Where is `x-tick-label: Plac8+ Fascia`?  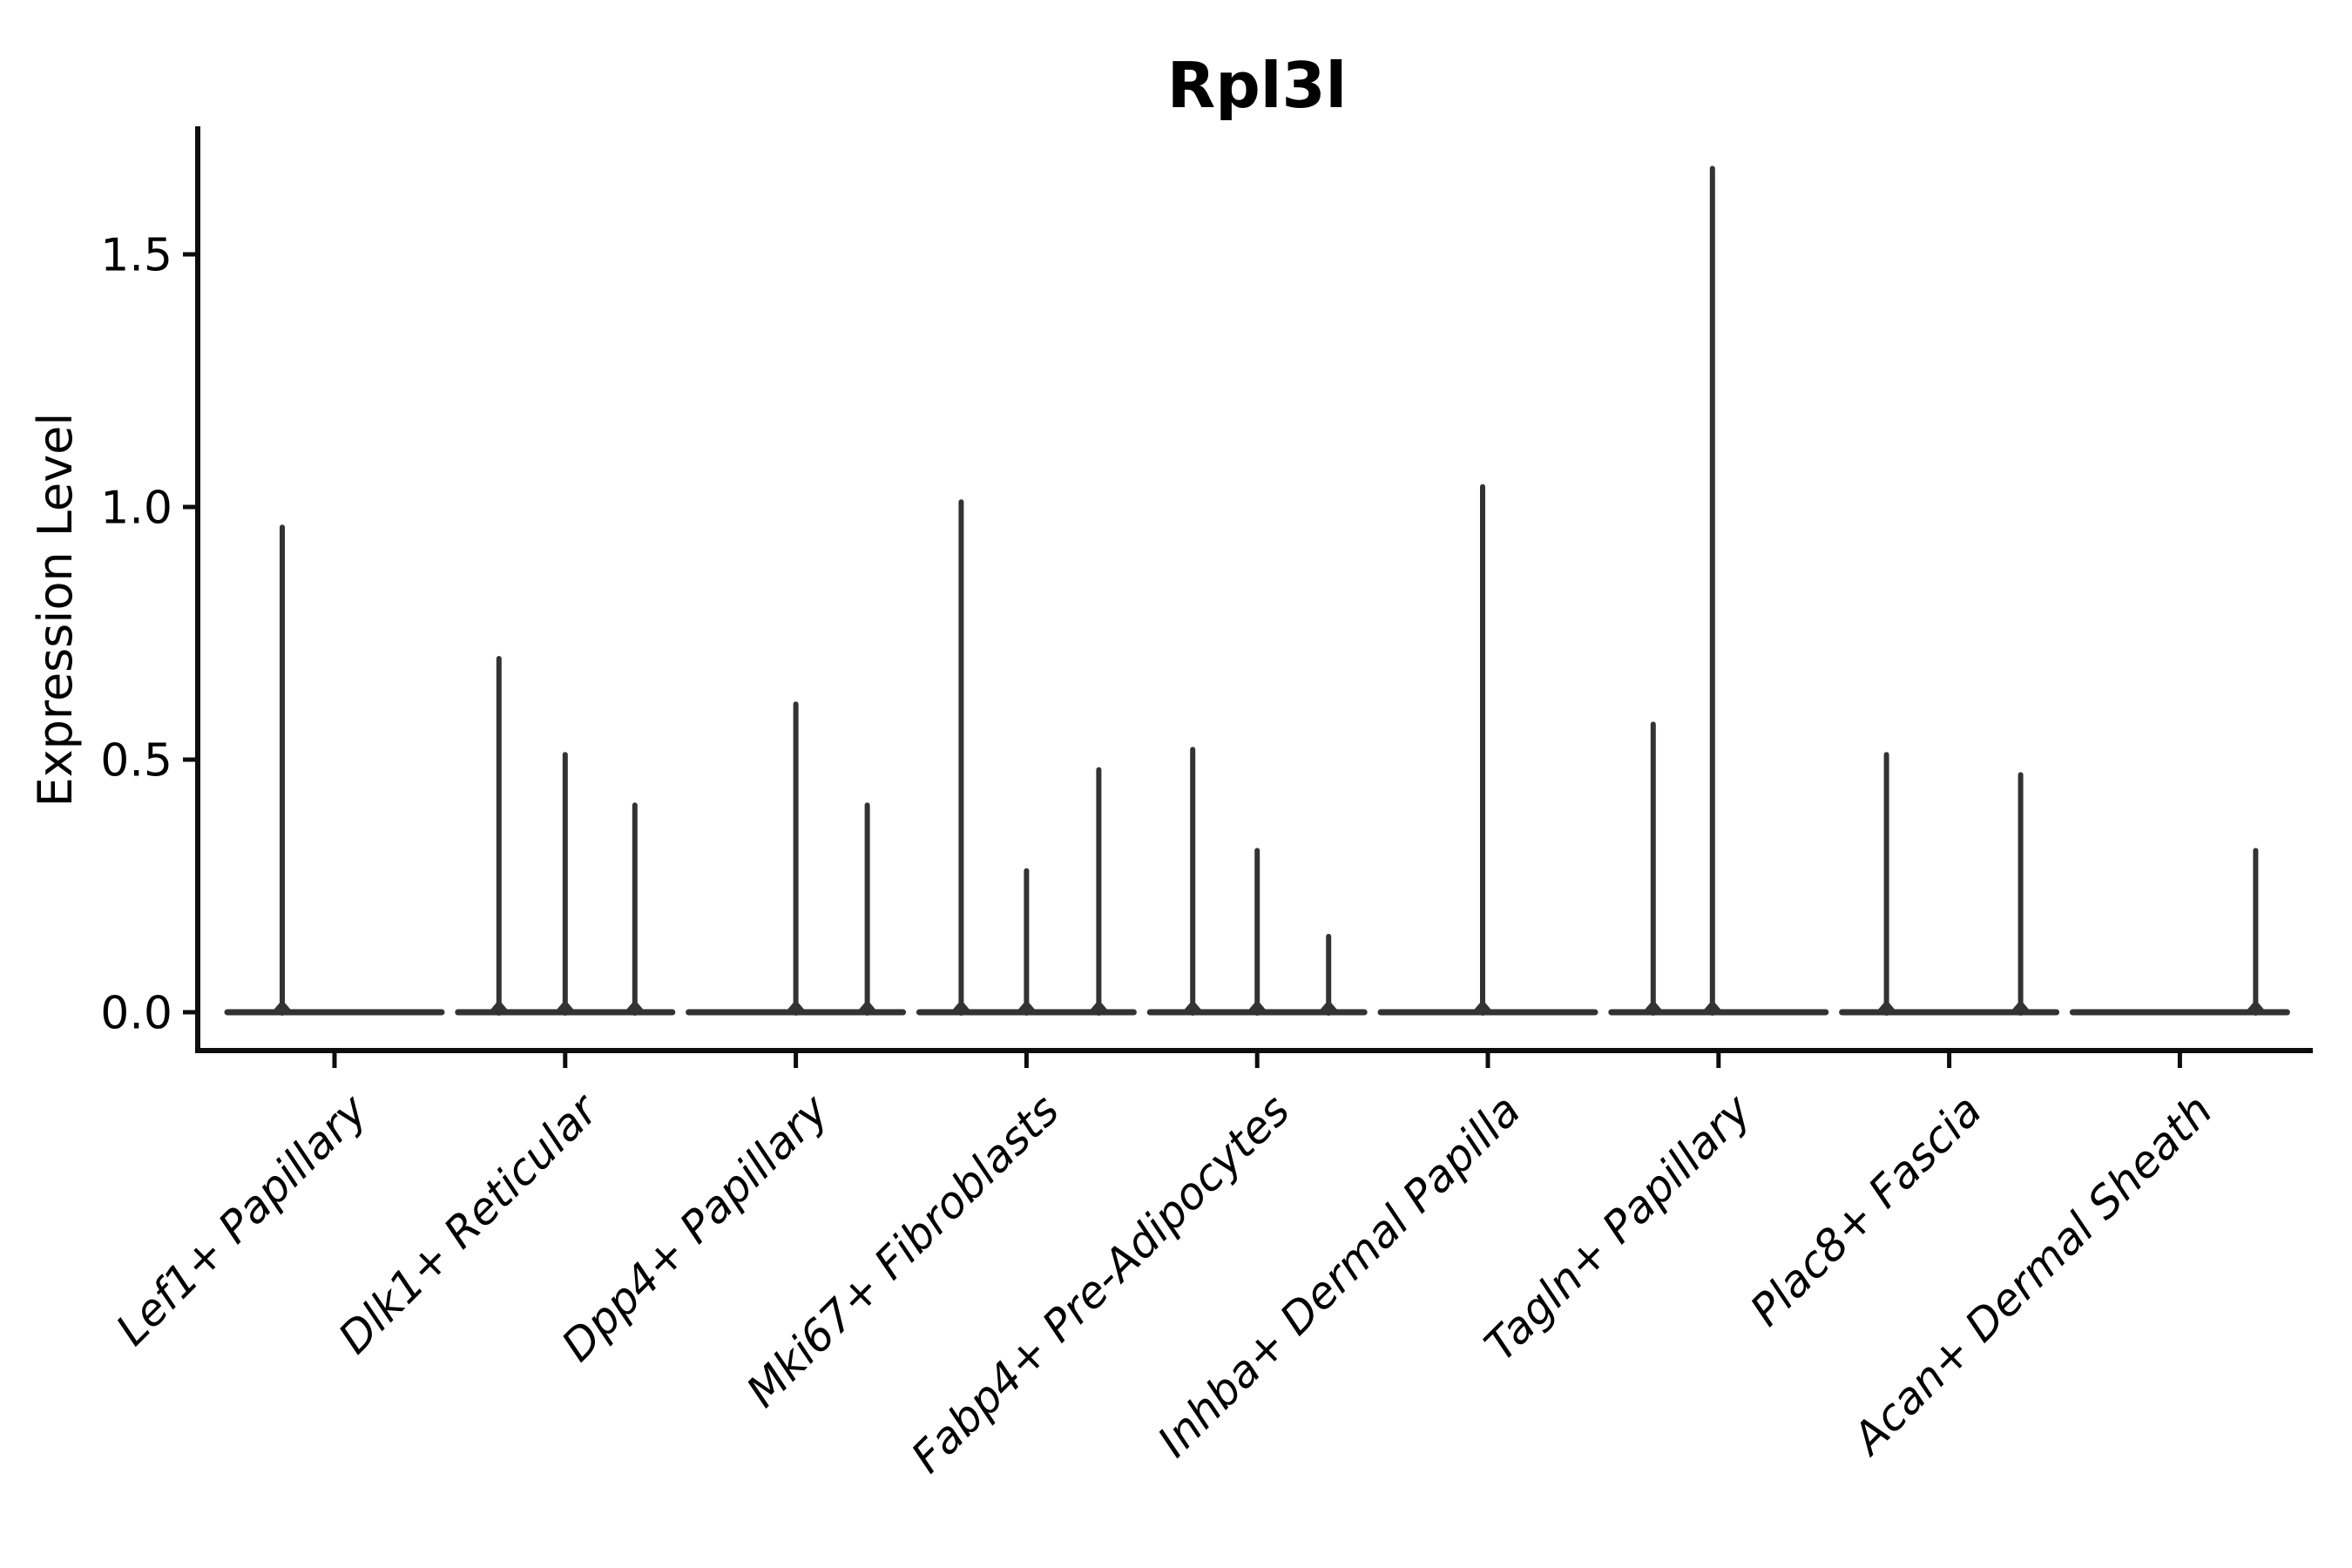
x-tick-label: Plac8+ Fascia is located at coordinates (1865, 1210).